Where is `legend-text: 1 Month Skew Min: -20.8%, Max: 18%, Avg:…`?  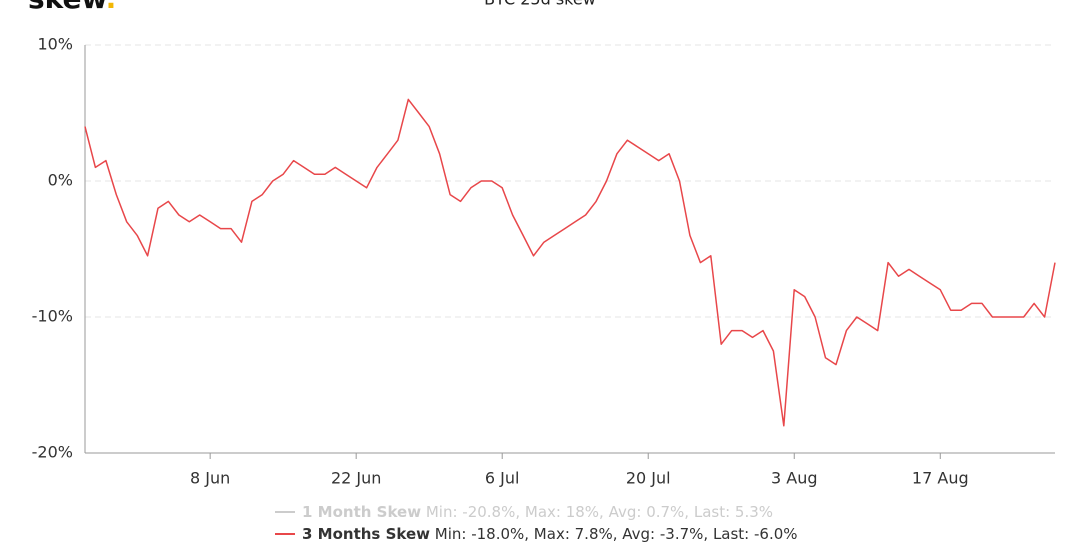 legend-text: 1 Month Skew Min: -20.8%, Max: 18%, Avg:… is located at coordinates (537, 512).